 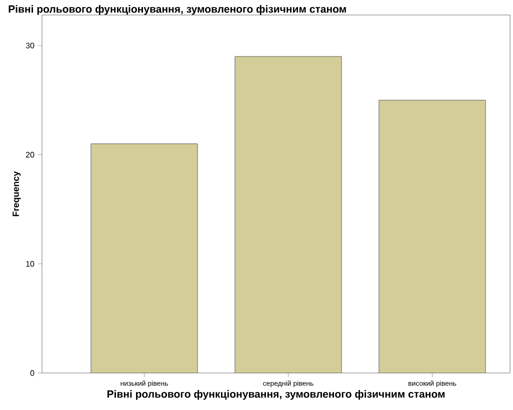 What do you see at coordinates (30, 155) in the screenshot?
I see `y-tick-label: 20` at bounding box center [30, 155].